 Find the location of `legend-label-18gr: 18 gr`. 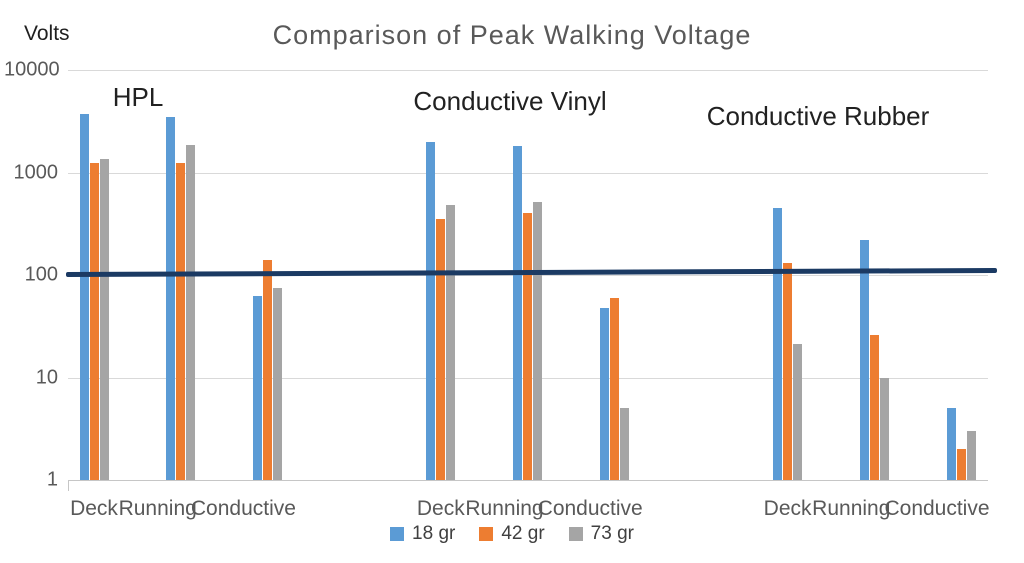

legend-label-18gr: 18 gr is located at coordinates (434, 533).